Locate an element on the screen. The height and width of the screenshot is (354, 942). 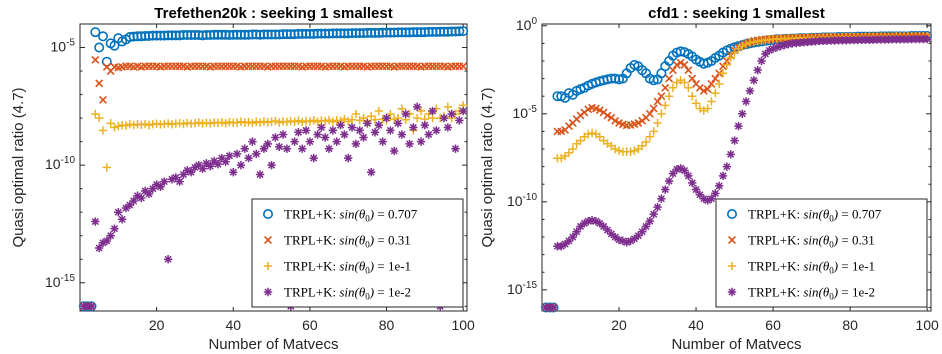
y-tick-label: 10-10 is located at coordinates (522, 200).